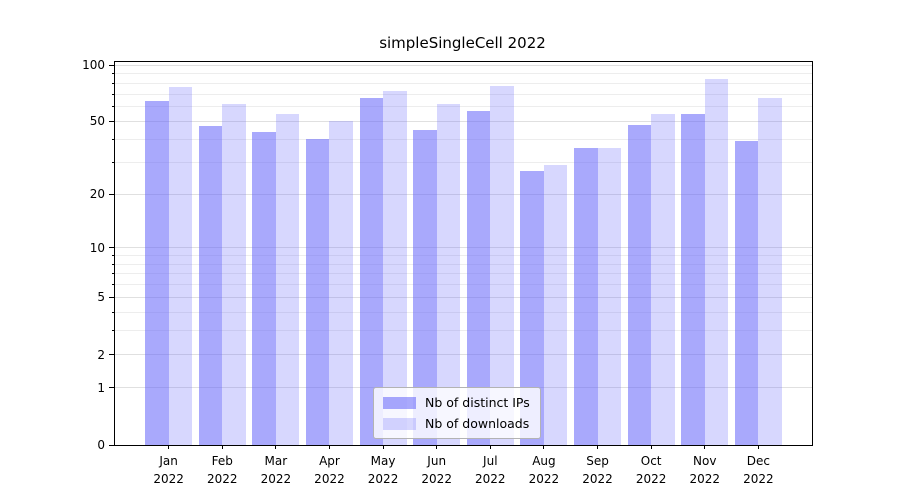 This screenshot has width=900, height=500. I want to click on legend: Nb of distinct IPs Nb of downloads, so click(457, 413).